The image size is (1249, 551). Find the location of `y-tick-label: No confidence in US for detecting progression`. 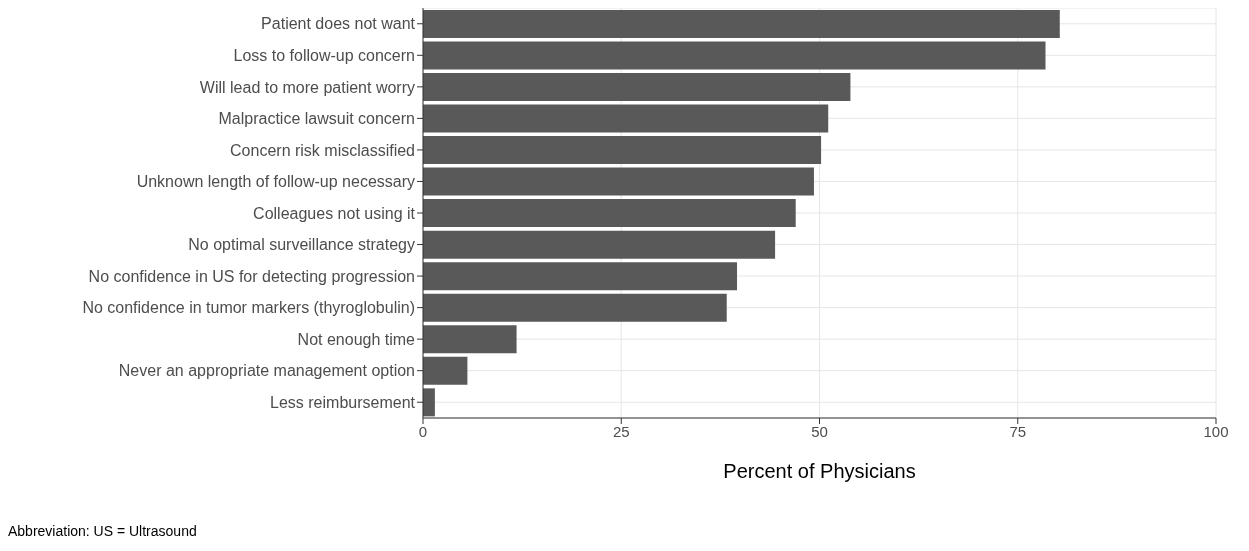

y-tick-label: No confidence in US for detecting progression is located at coordinates (251, 276).